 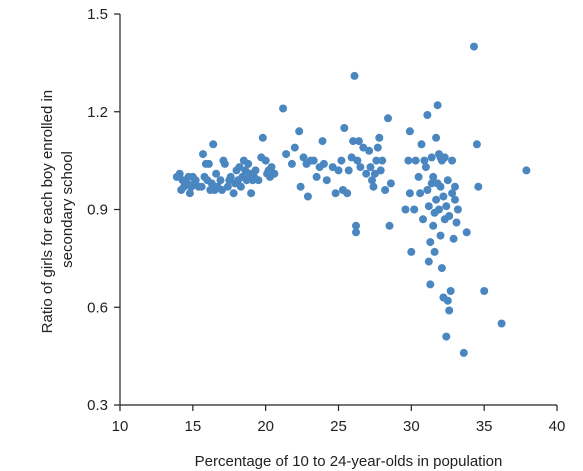 What do you see at coordinates (97, 405) in the screenshot?
I see `y-tick-label: 0.3` at bounding box center [97, 405].